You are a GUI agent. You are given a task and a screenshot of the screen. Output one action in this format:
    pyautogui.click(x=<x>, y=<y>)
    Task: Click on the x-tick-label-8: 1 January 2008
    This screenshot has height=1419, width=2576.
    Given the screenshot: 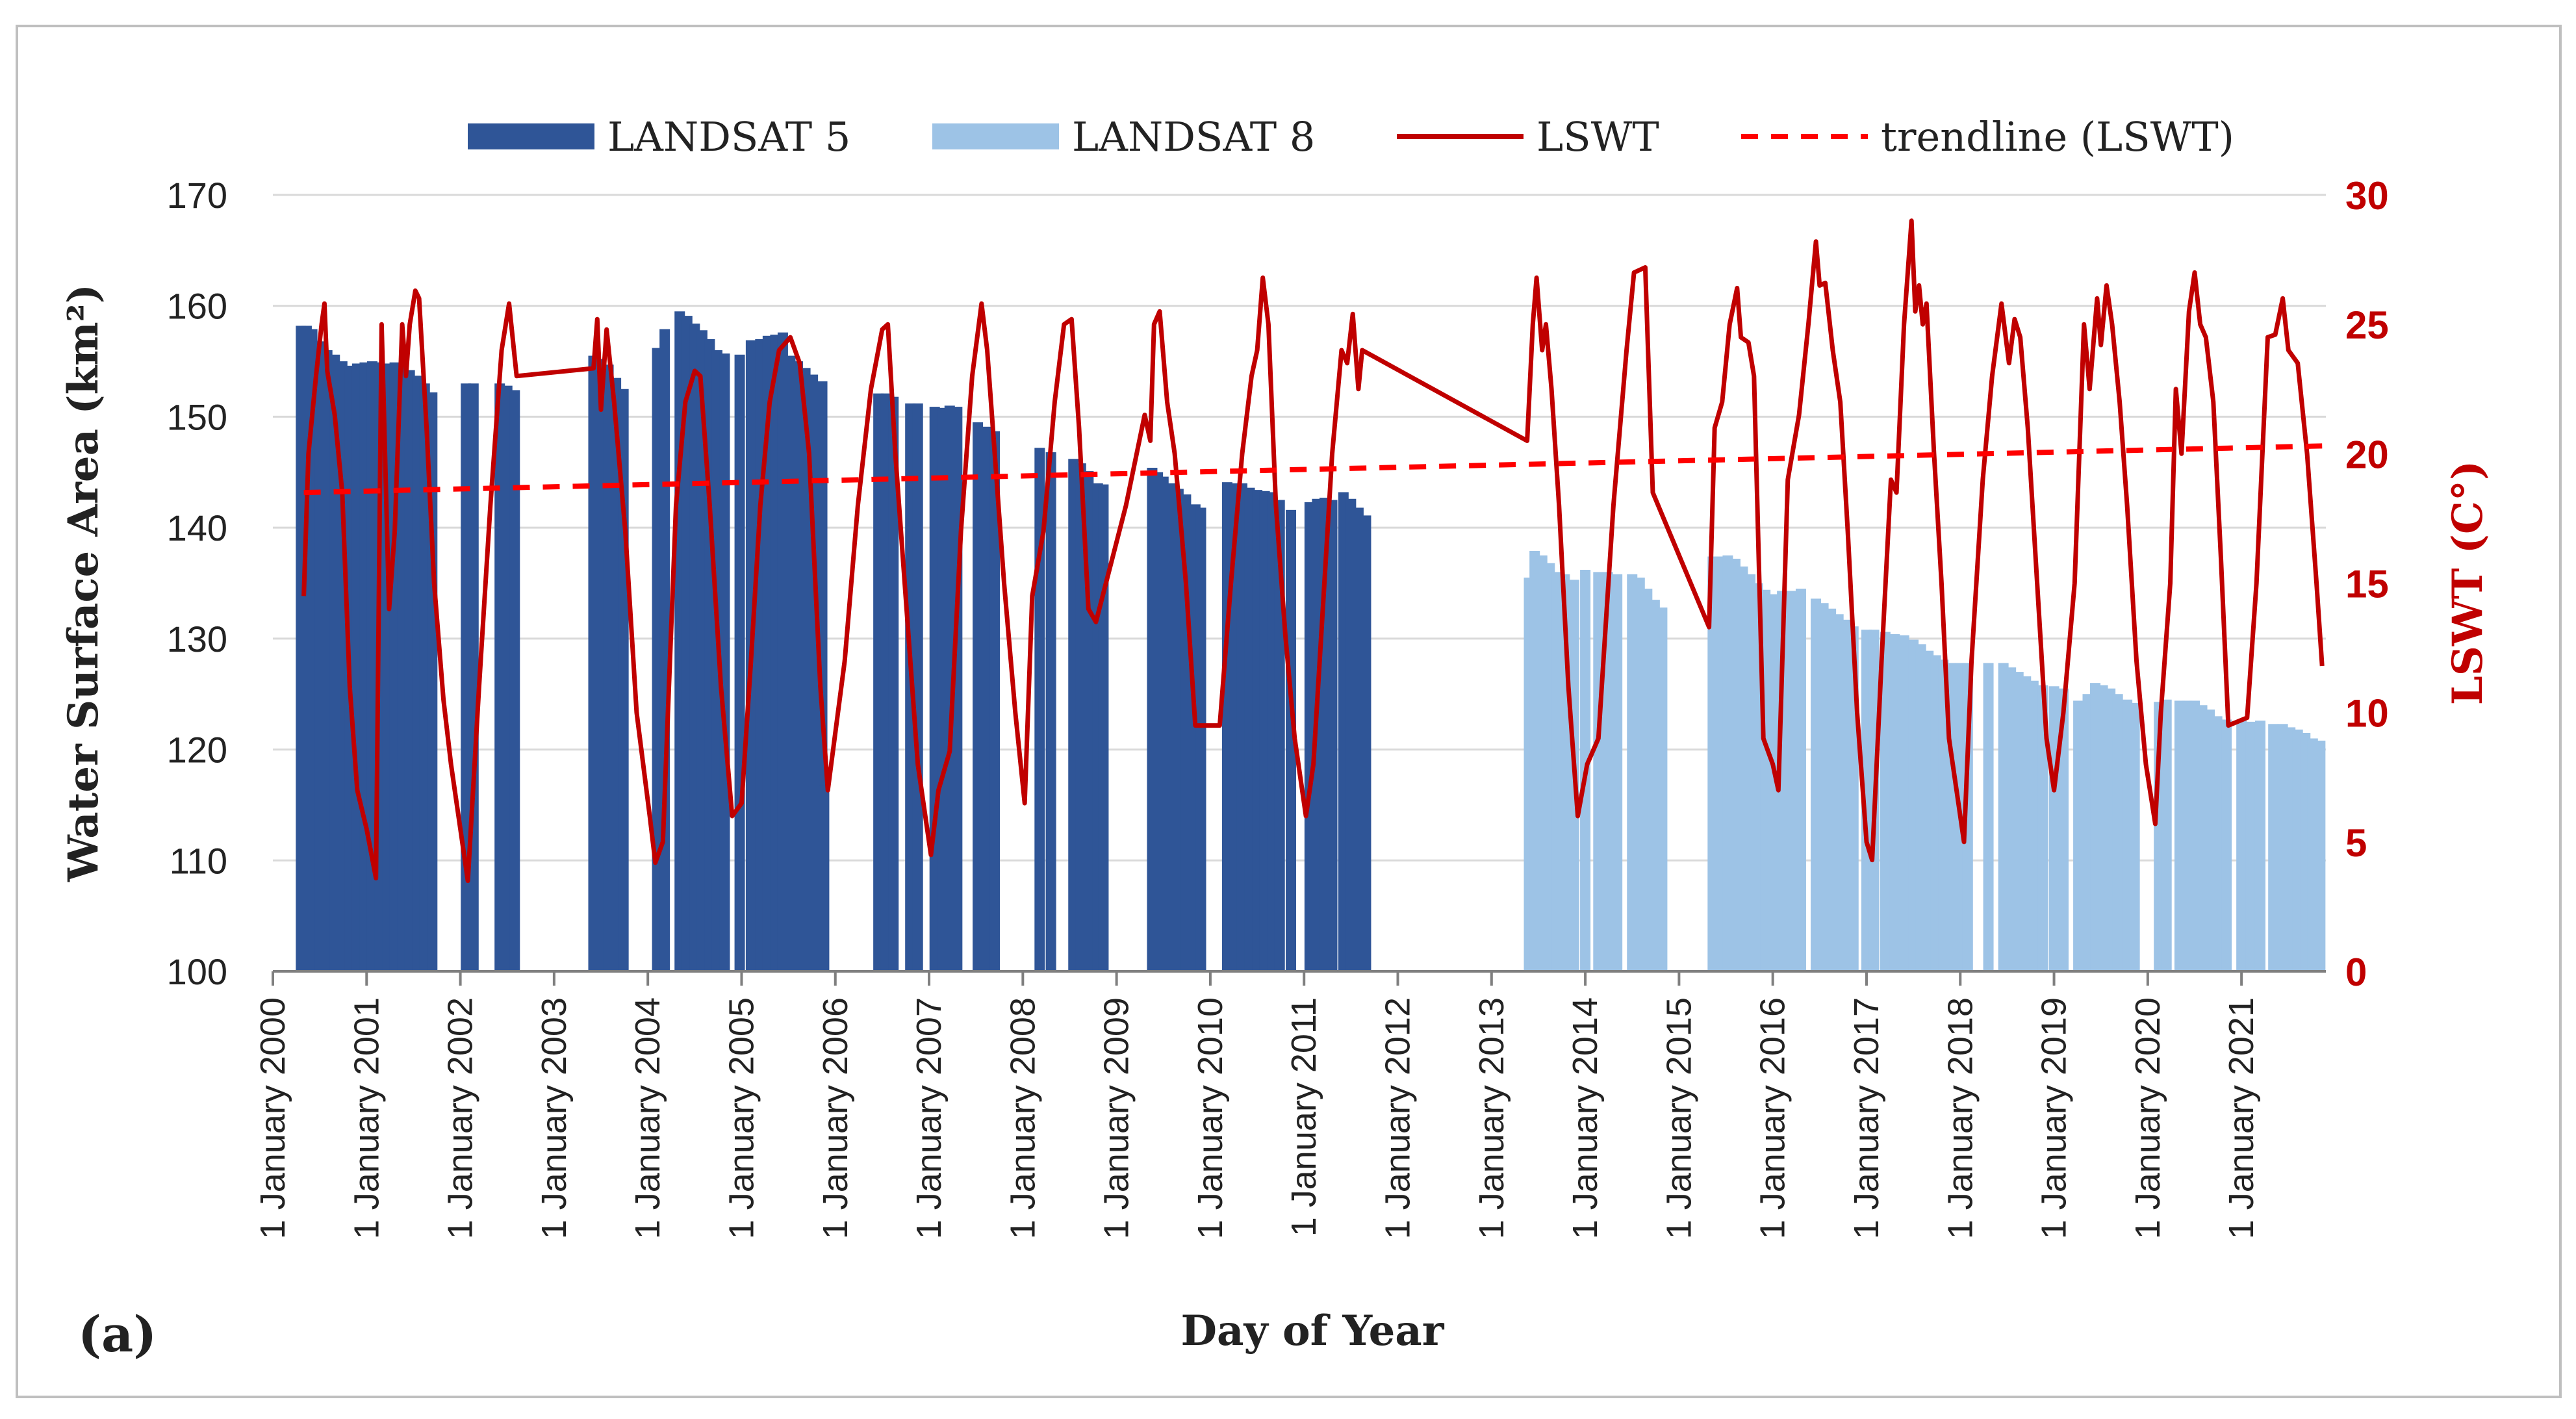 What is the action you would take?
    pyautogui.click(x=1022, y=1118)
    